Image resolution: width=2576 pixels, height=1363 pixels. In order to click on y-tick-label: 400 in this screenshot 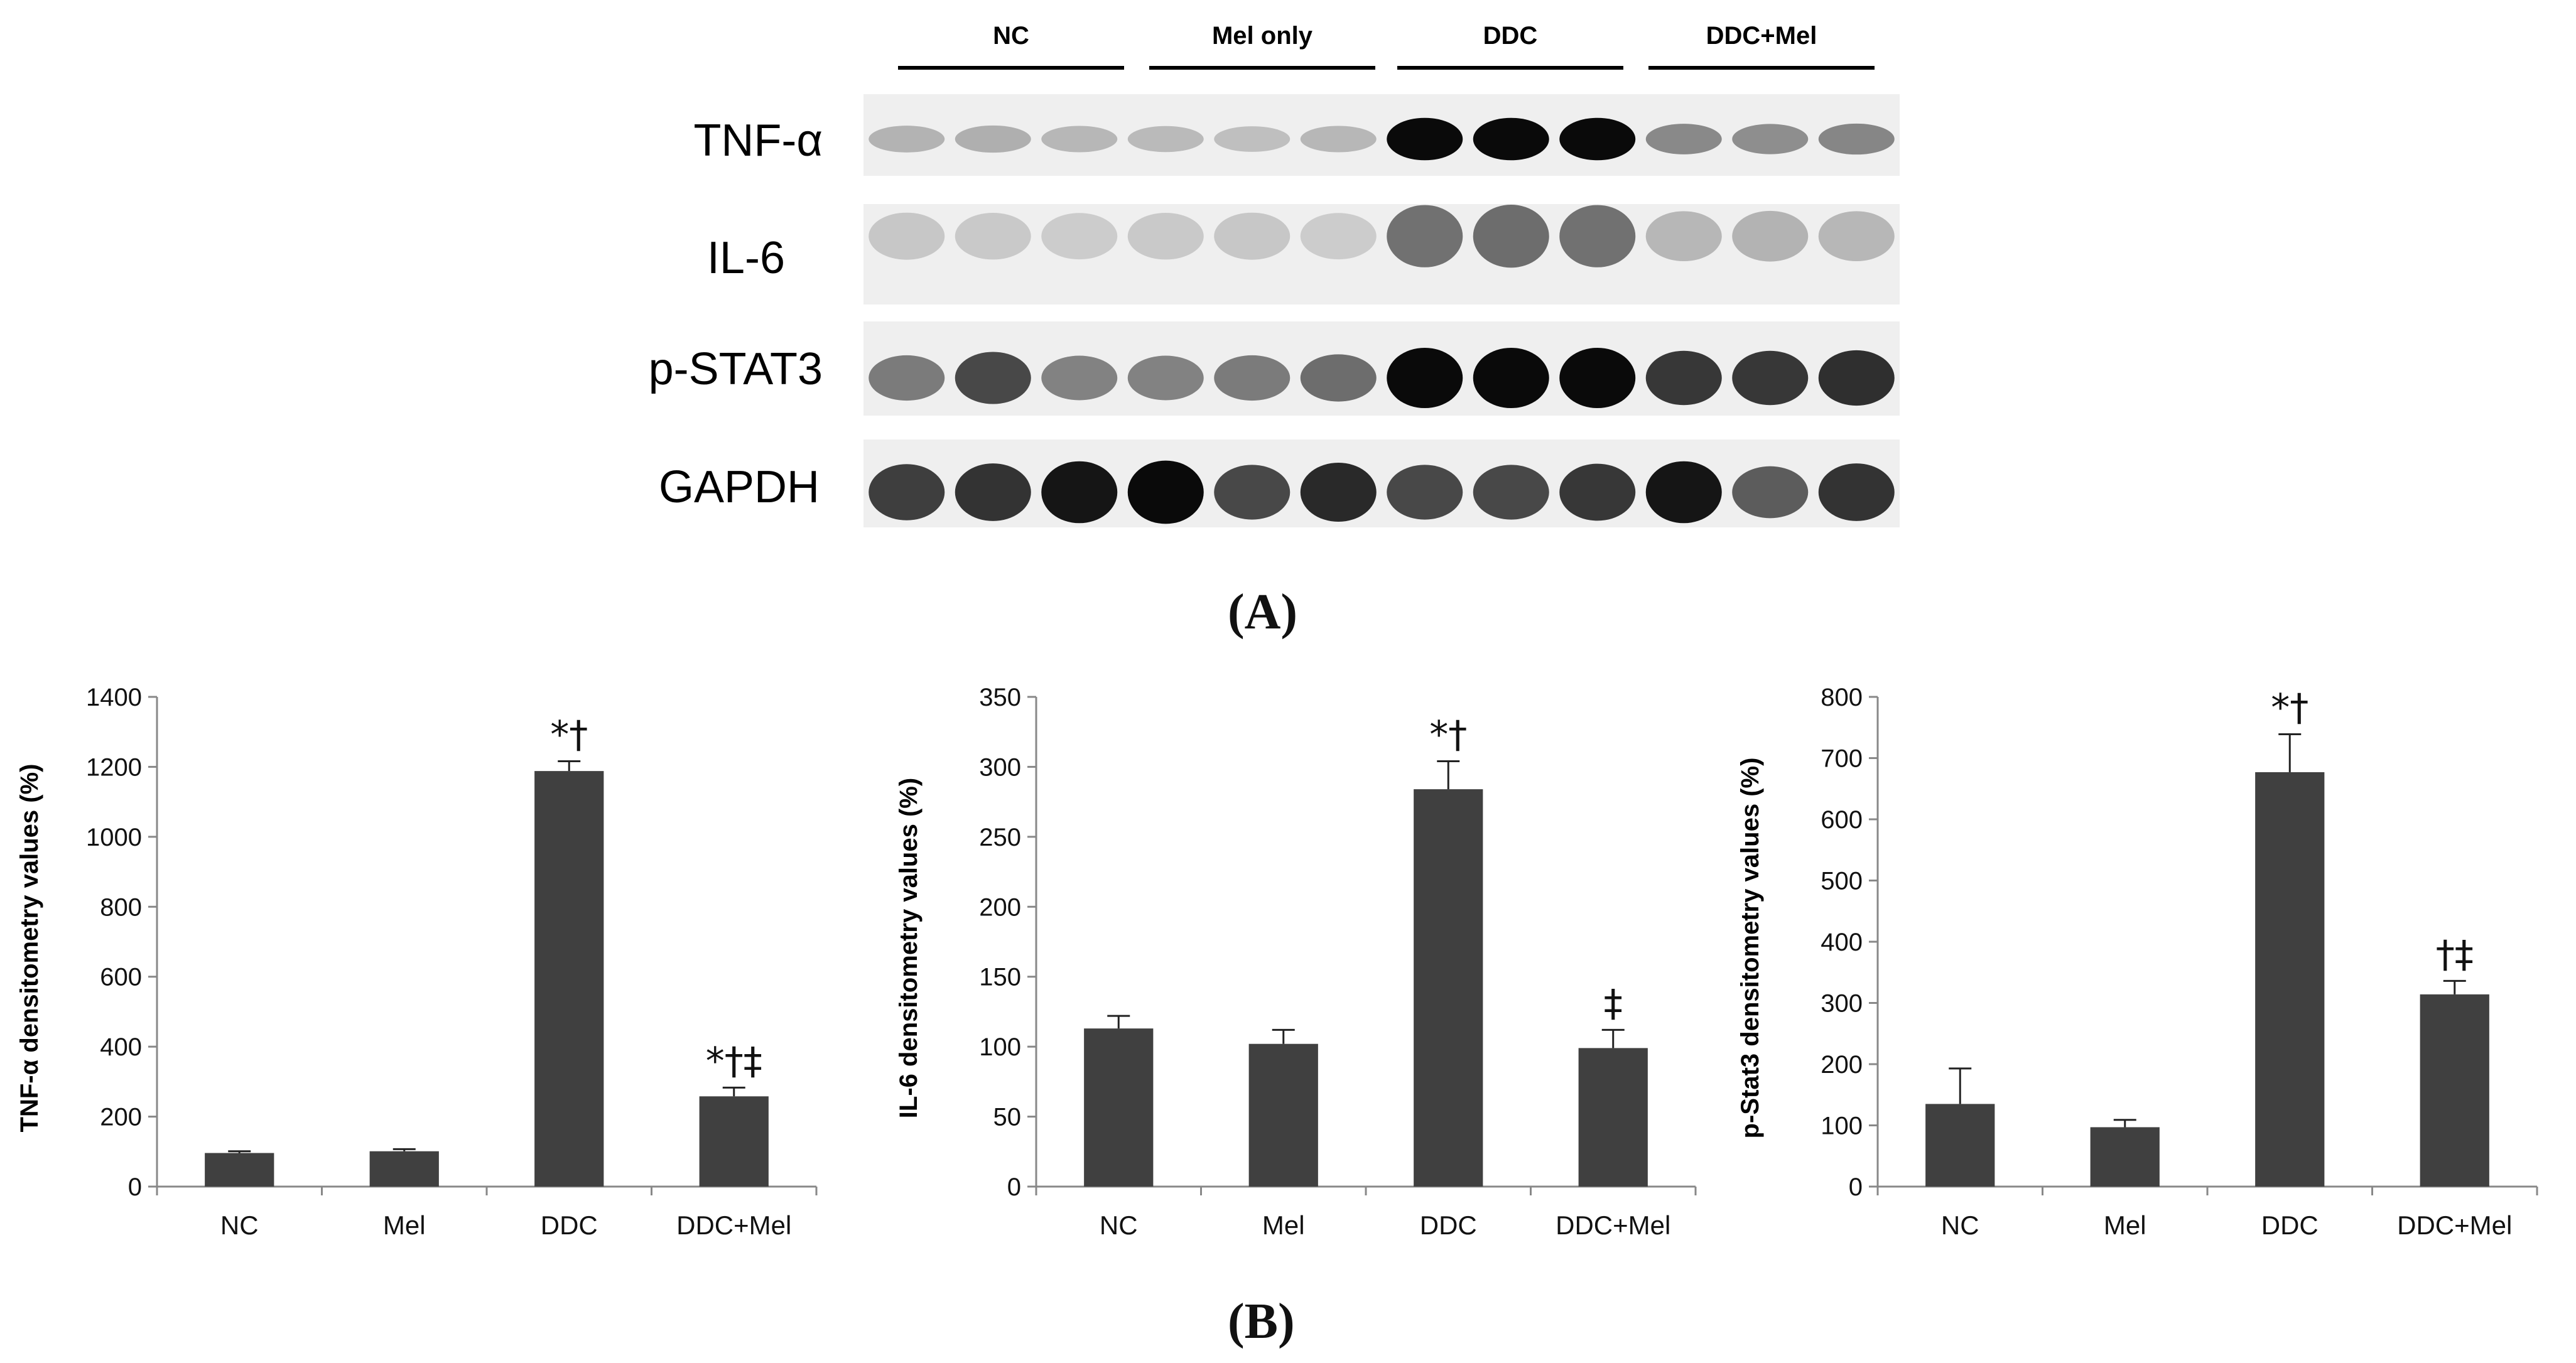, I will do `click(1842, 942)`.